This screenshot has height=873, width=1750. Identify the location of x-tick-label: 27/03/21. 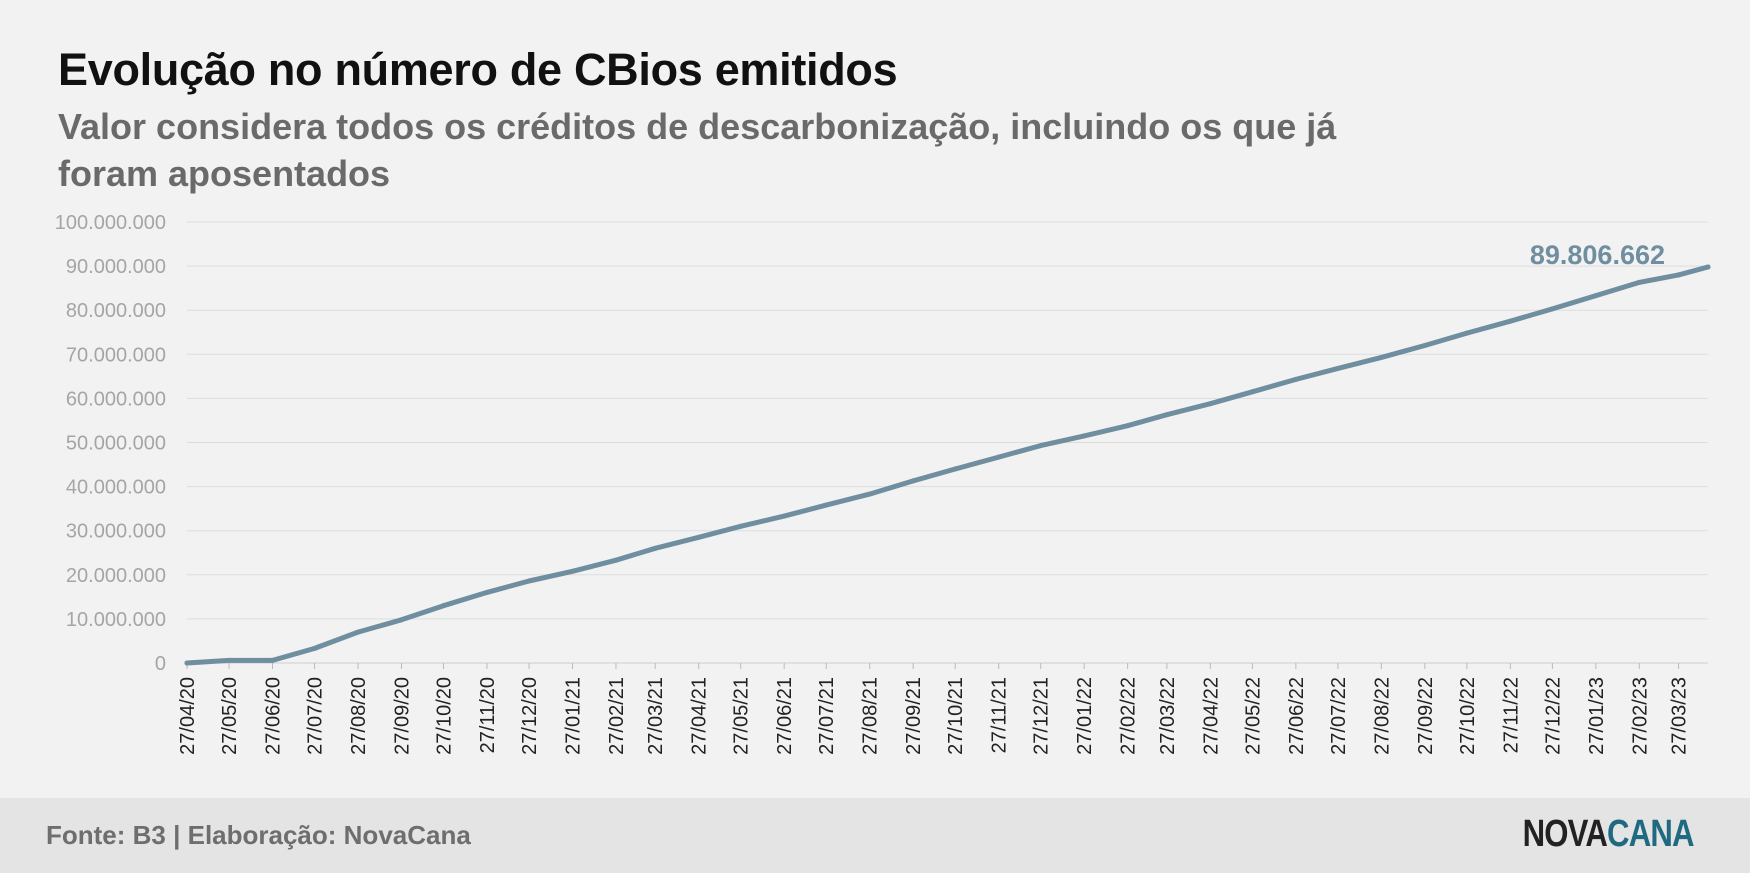
(656, 716).